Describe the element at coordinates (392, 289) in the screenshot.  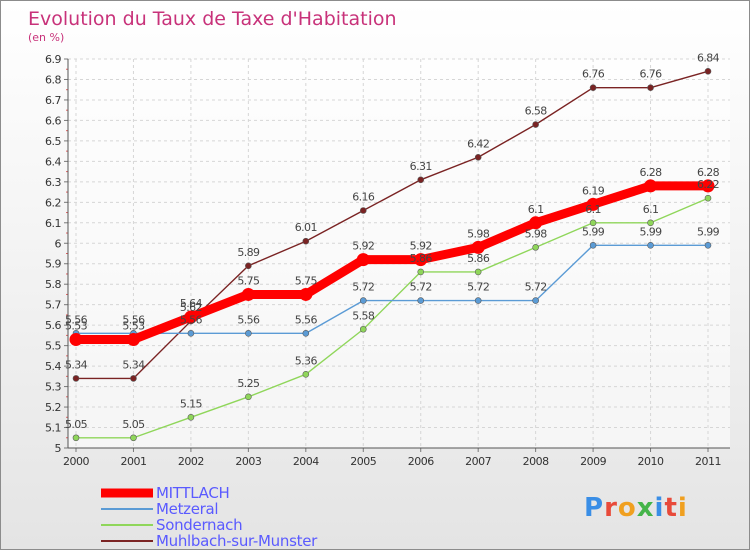
I see `series-line-metzeral` at that location.